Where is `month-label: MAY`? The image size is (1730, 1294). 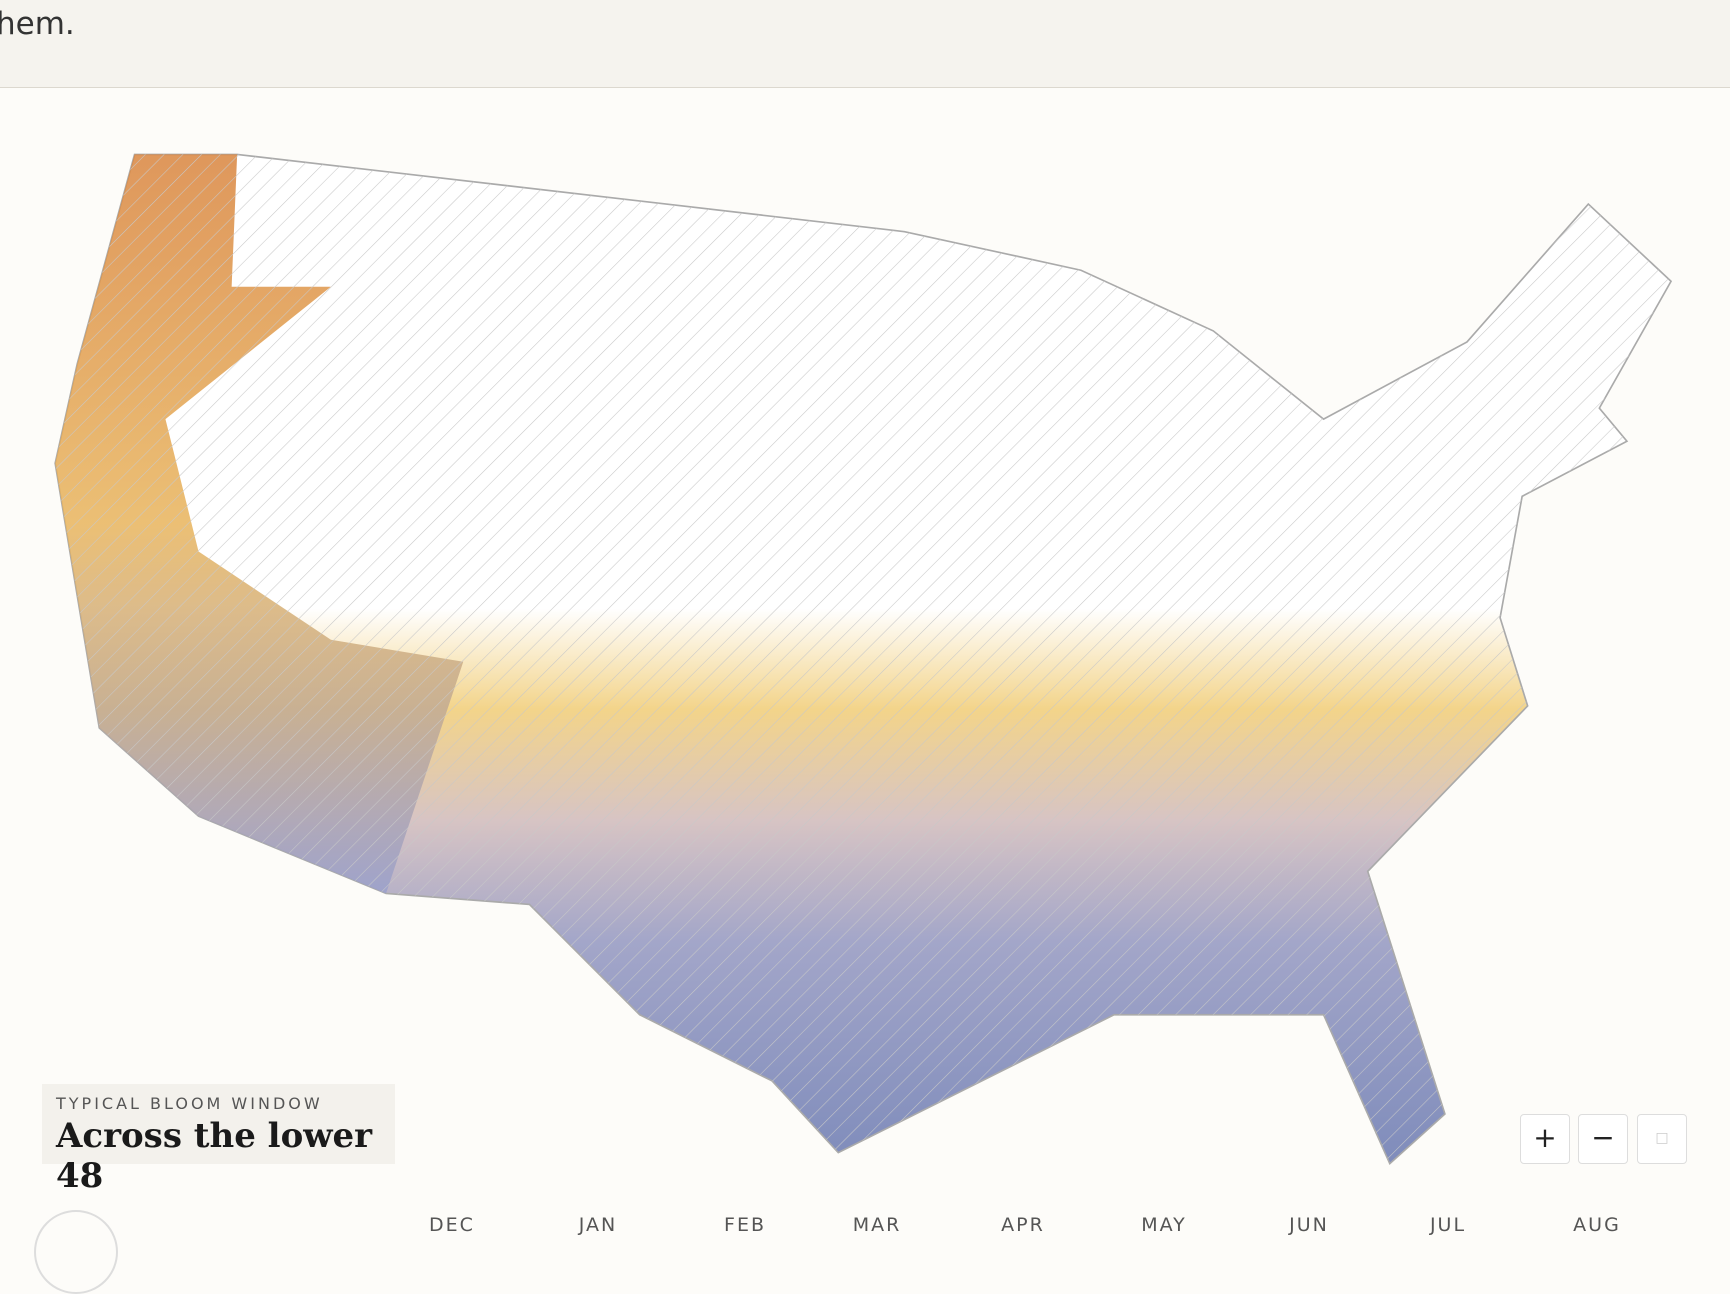 month-label: MAY is located at coordinates (1164, 1225).